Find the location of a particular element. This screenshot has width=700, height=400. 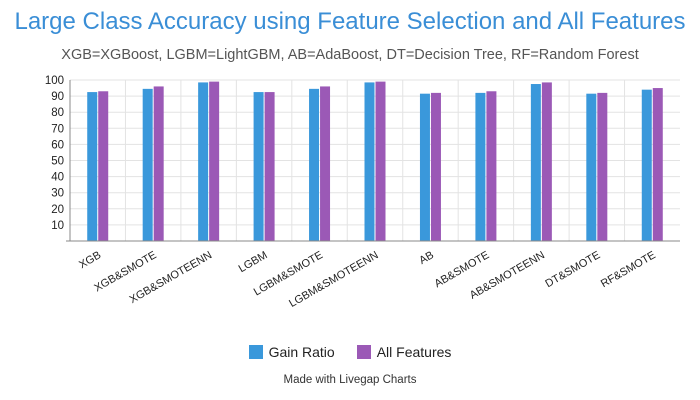

x-tick-label-5: LGBM&SMOTEENN is located at coordinates (333, 279).